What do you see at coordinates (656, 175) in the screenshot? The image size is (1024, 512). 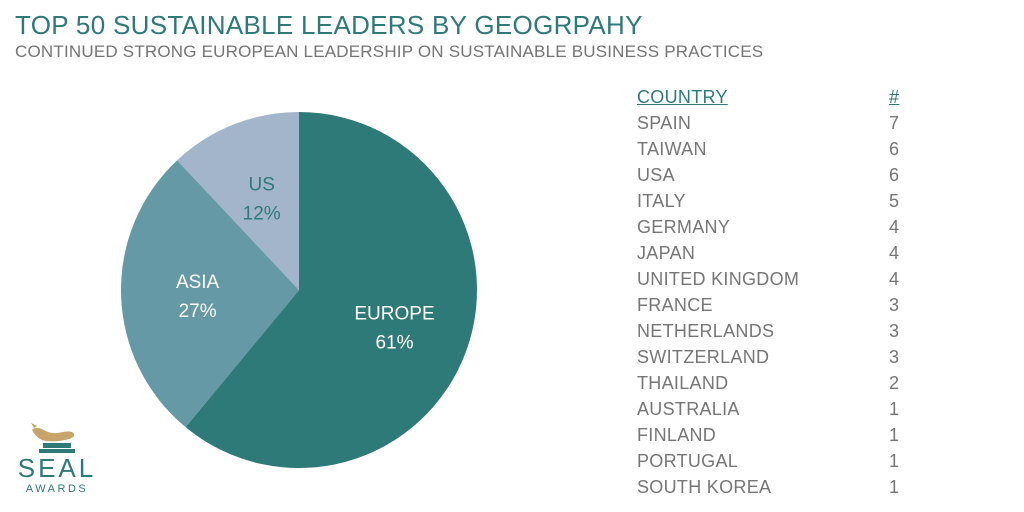 I see `country-name: USA` at bounding box center [656, 175].